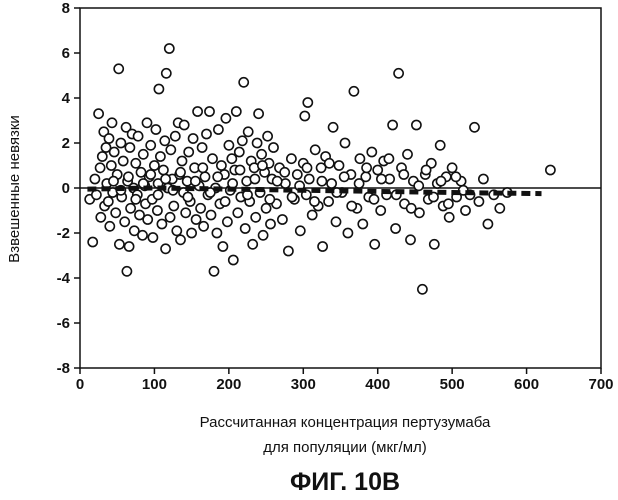 Image resolution: width=618 pixels, height=500 pixels. I want to click on x-tick-label: 200, so click(228, 384).